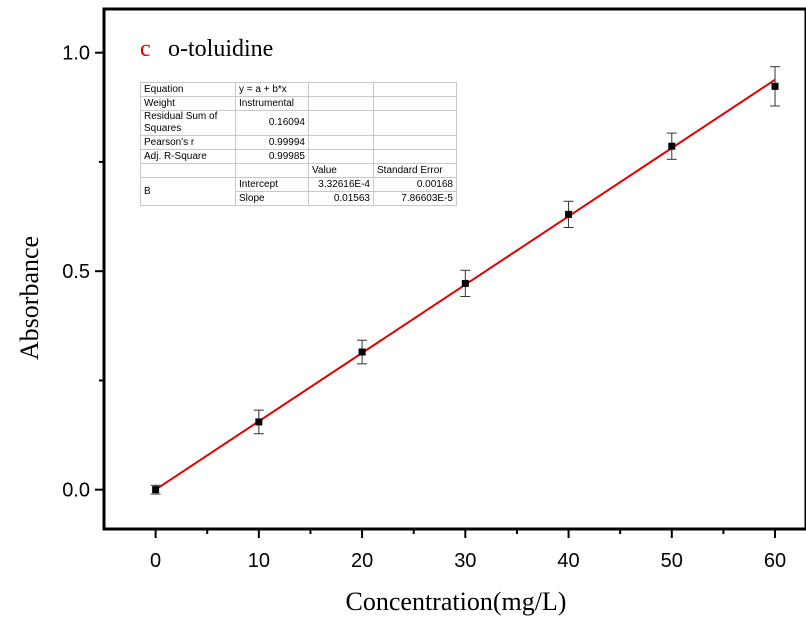  What do you see at coordinates (259, 561) in the screenshot?
I see `x-tick-label: 10` at bounding box center [259, 561].